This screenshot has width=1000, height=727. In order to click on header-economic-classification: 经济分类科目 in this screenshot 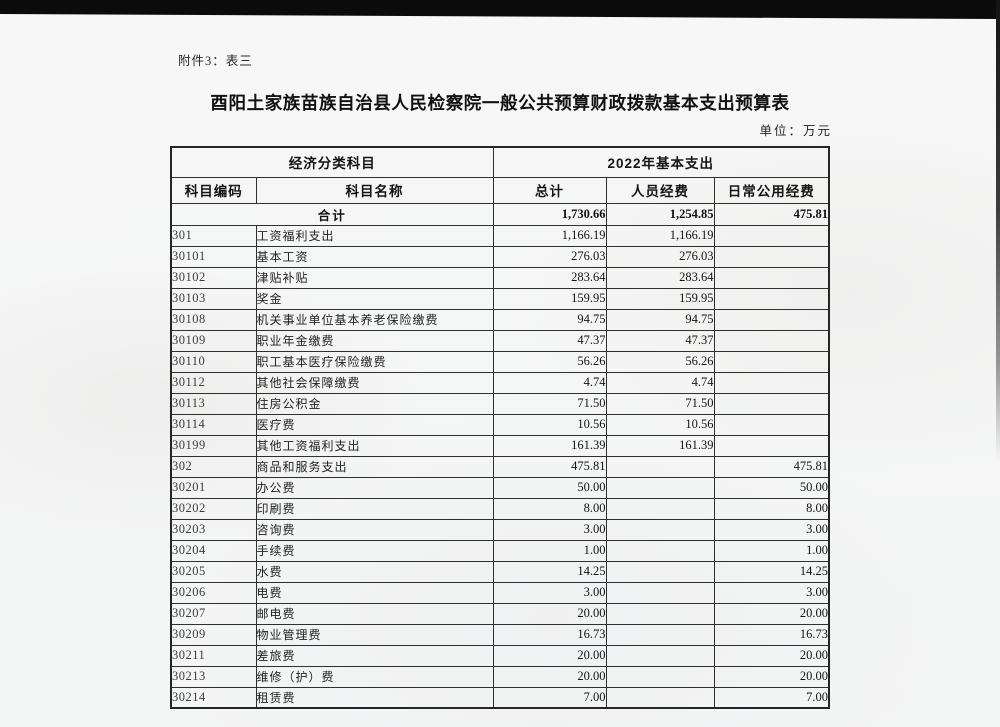, I will do `click(332, 162)`.